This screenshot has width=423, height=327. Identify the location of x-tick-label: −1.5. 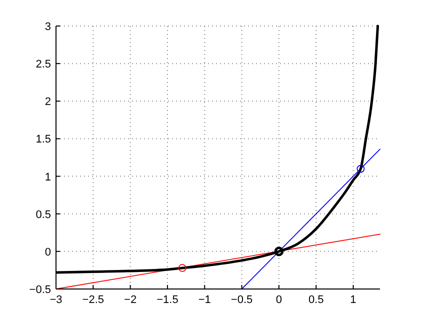
(167, 300).